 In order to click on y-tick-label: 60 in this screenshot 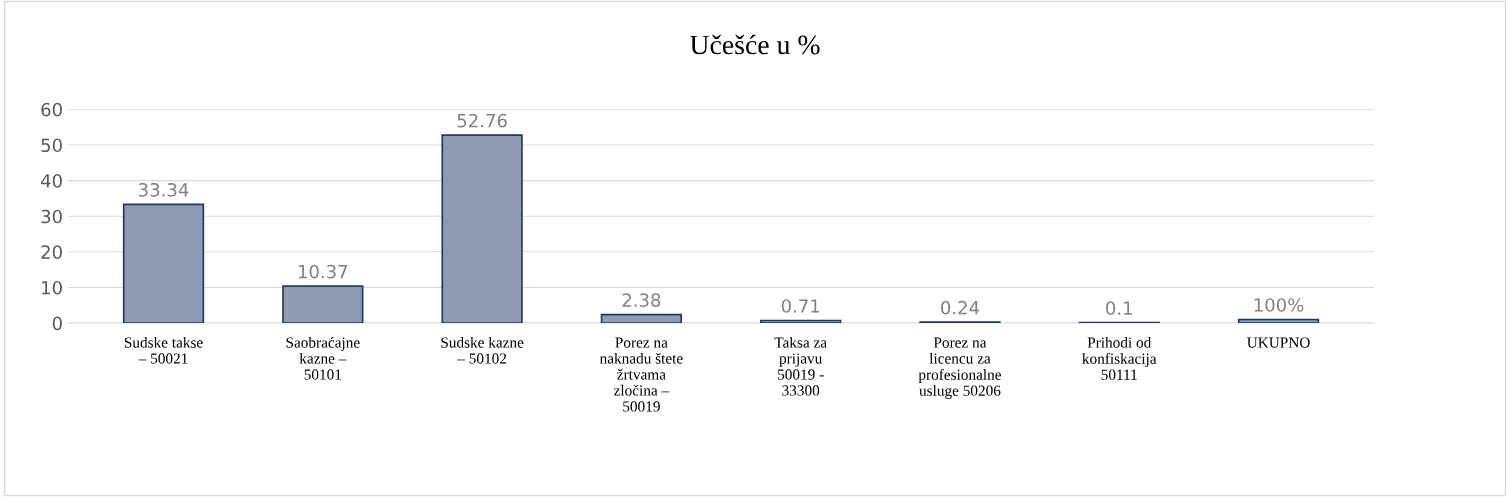, I will do `click(51, 109)`.